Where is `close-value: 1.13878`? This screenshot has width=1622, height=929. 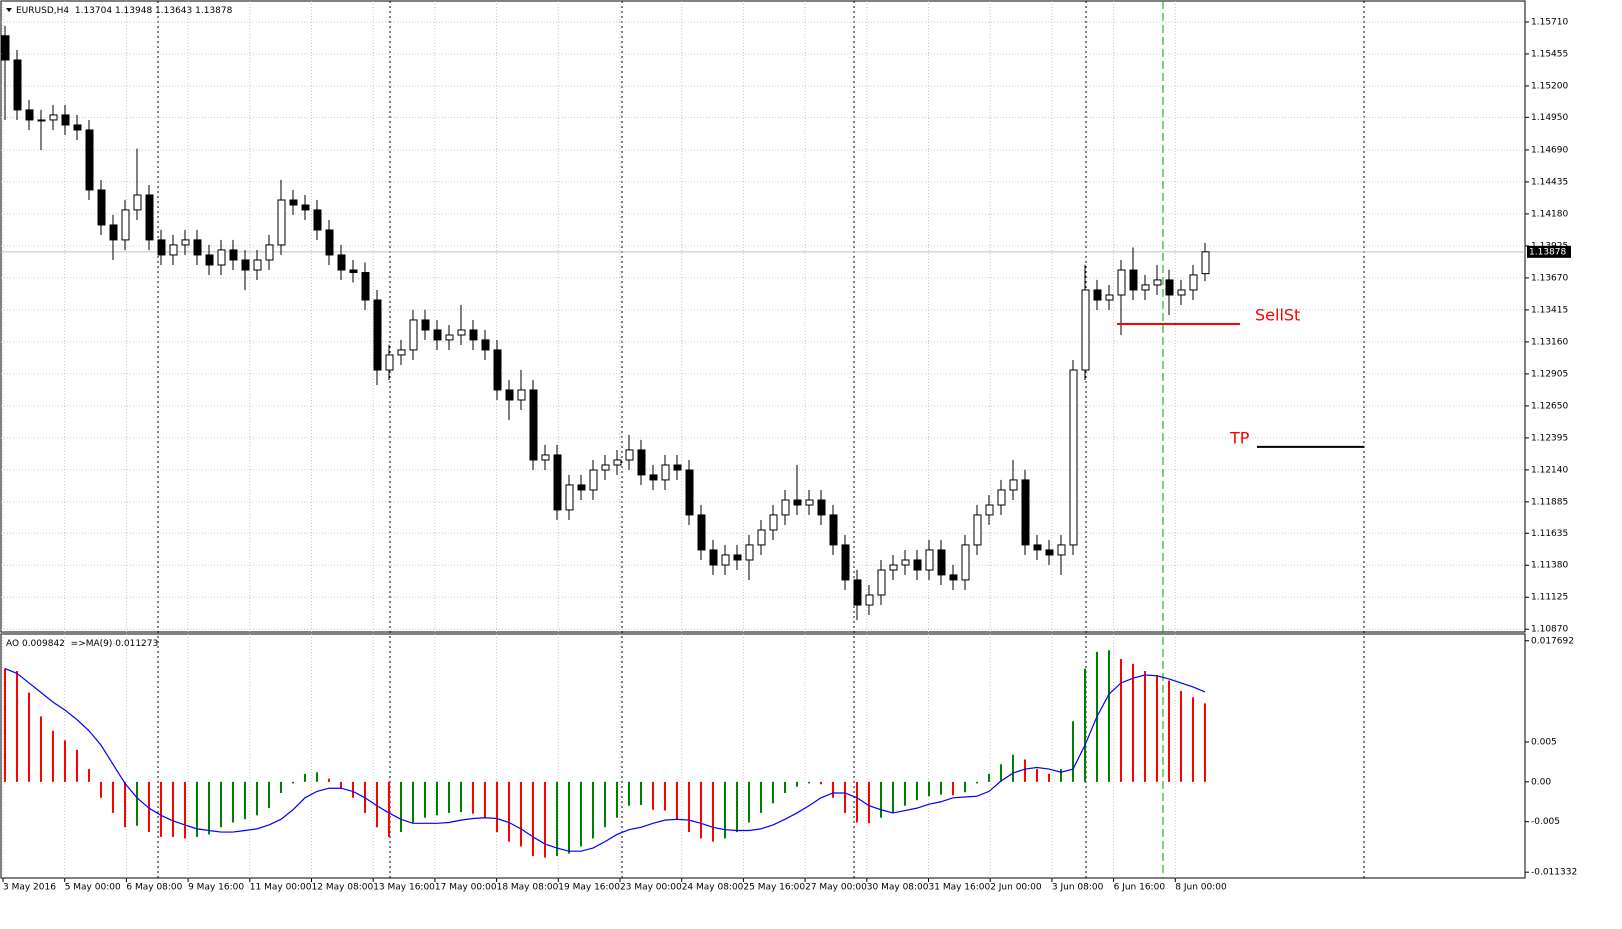 close-value: 1.13878 is located at coordinates (213, 11).